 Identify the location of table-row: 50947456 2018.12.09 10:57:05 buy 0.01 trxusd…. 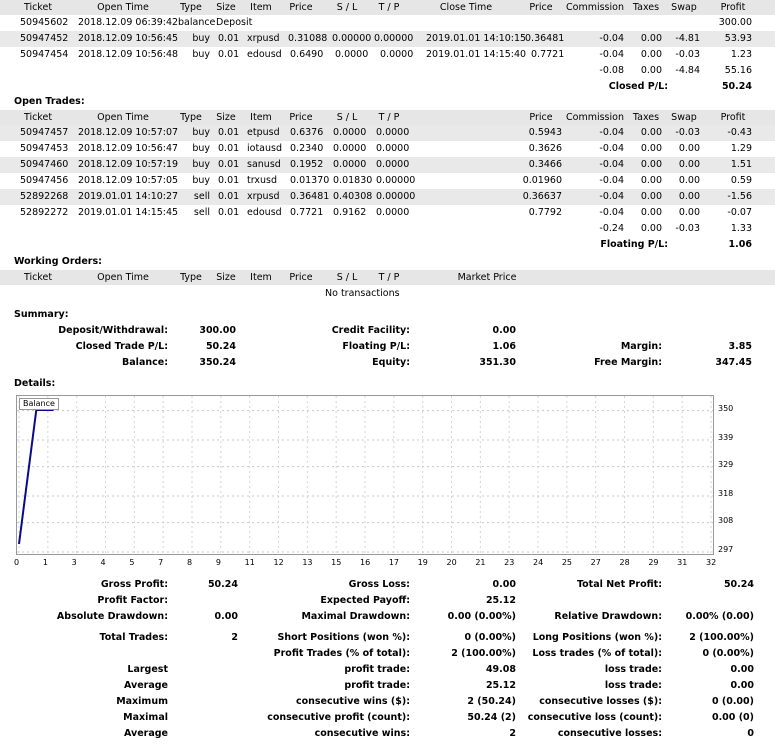
(387, 181).